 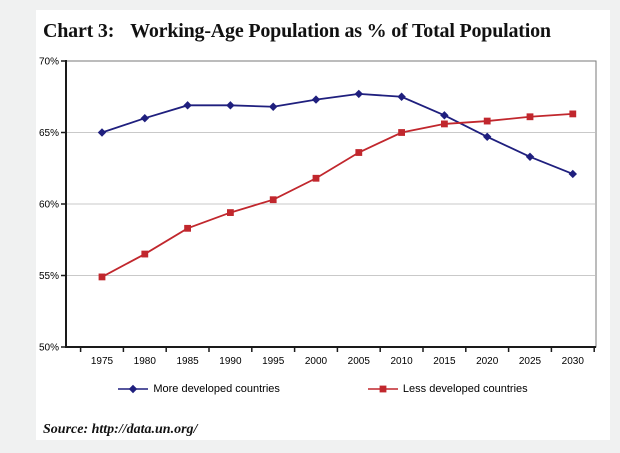 What do you see at coordinates (359, 361) in the screenshot?
I see `svg-text: 2005` at bounding box center [359, 361].